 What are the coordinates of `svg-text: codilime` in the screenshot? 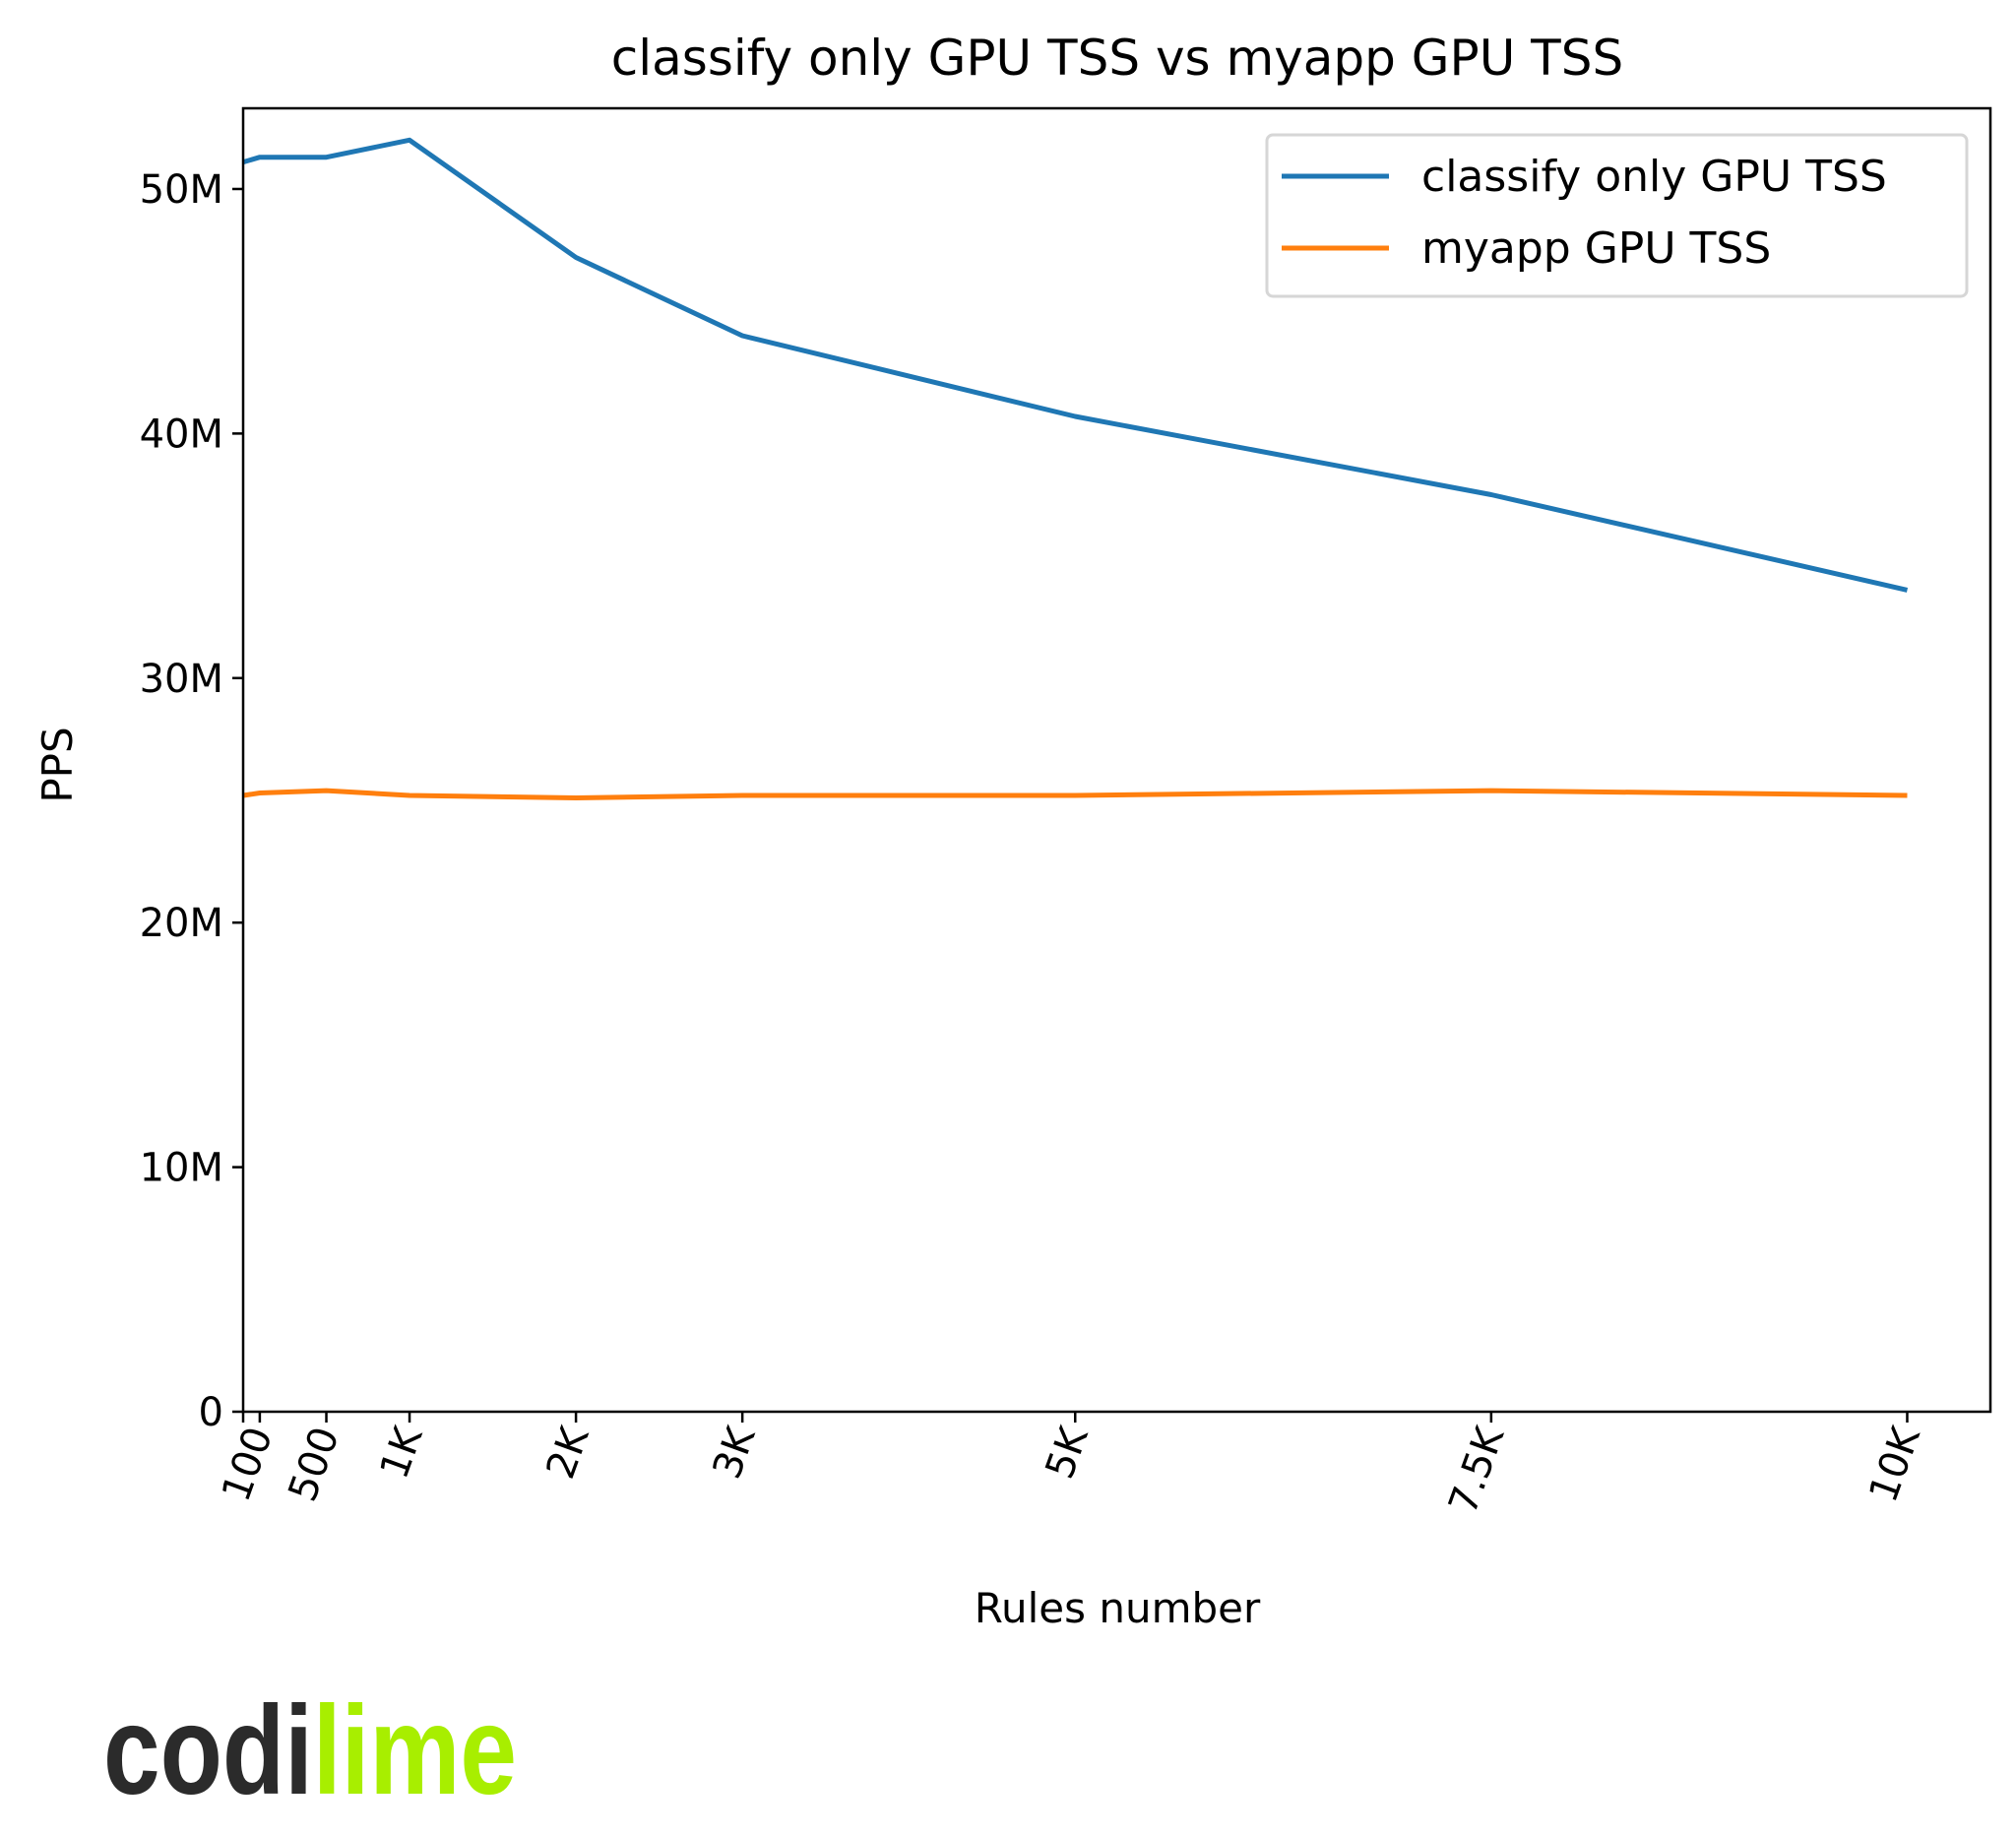 It's located at (310, 1750).